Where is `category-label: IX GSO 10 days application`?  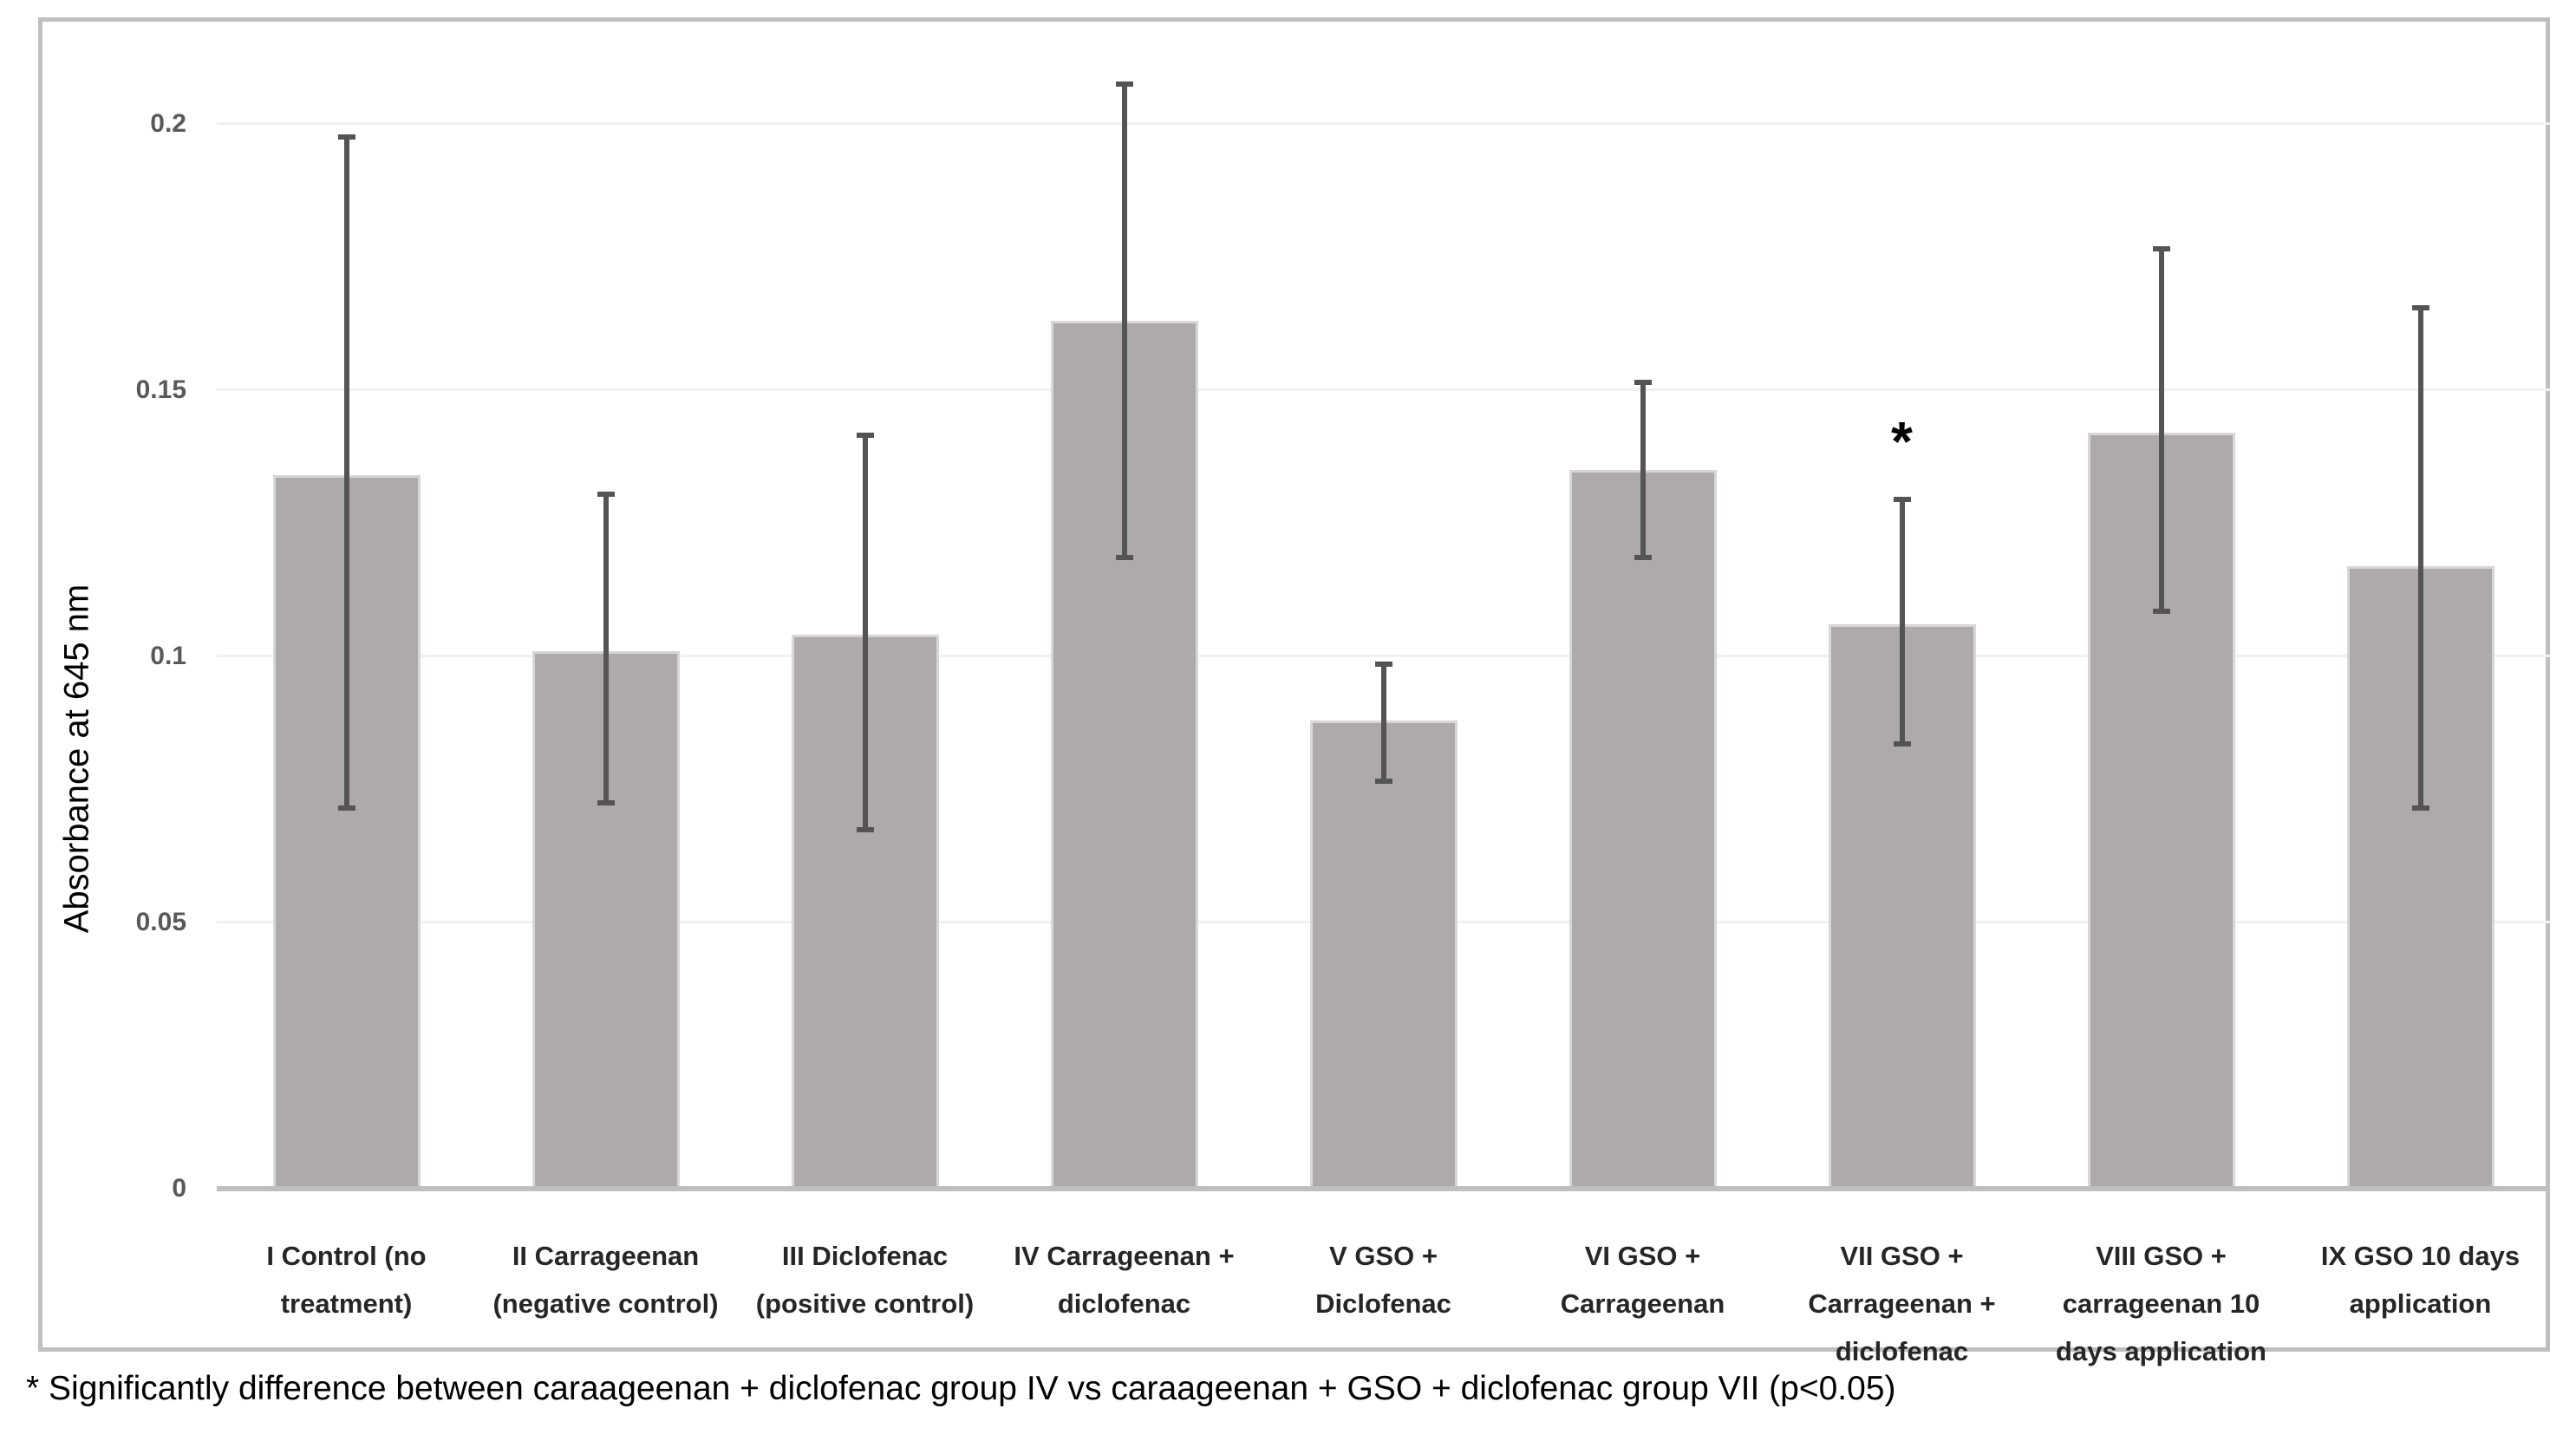 category-label: IX GSO 10 days application is located at coordinates (2420, 1280).